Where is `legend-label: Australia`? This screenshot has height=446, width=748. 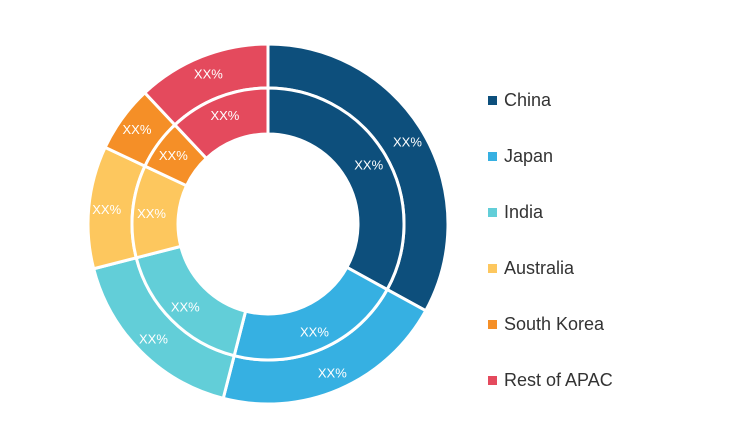
legend-label: Australia is located at coordinates (539, 267).